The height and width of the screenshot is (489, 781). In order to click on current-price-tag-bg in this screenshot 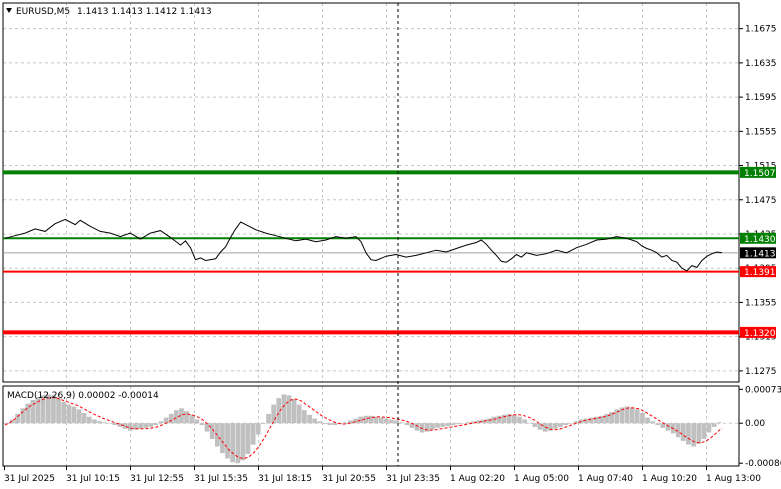, I will do `click(758, 253)`.